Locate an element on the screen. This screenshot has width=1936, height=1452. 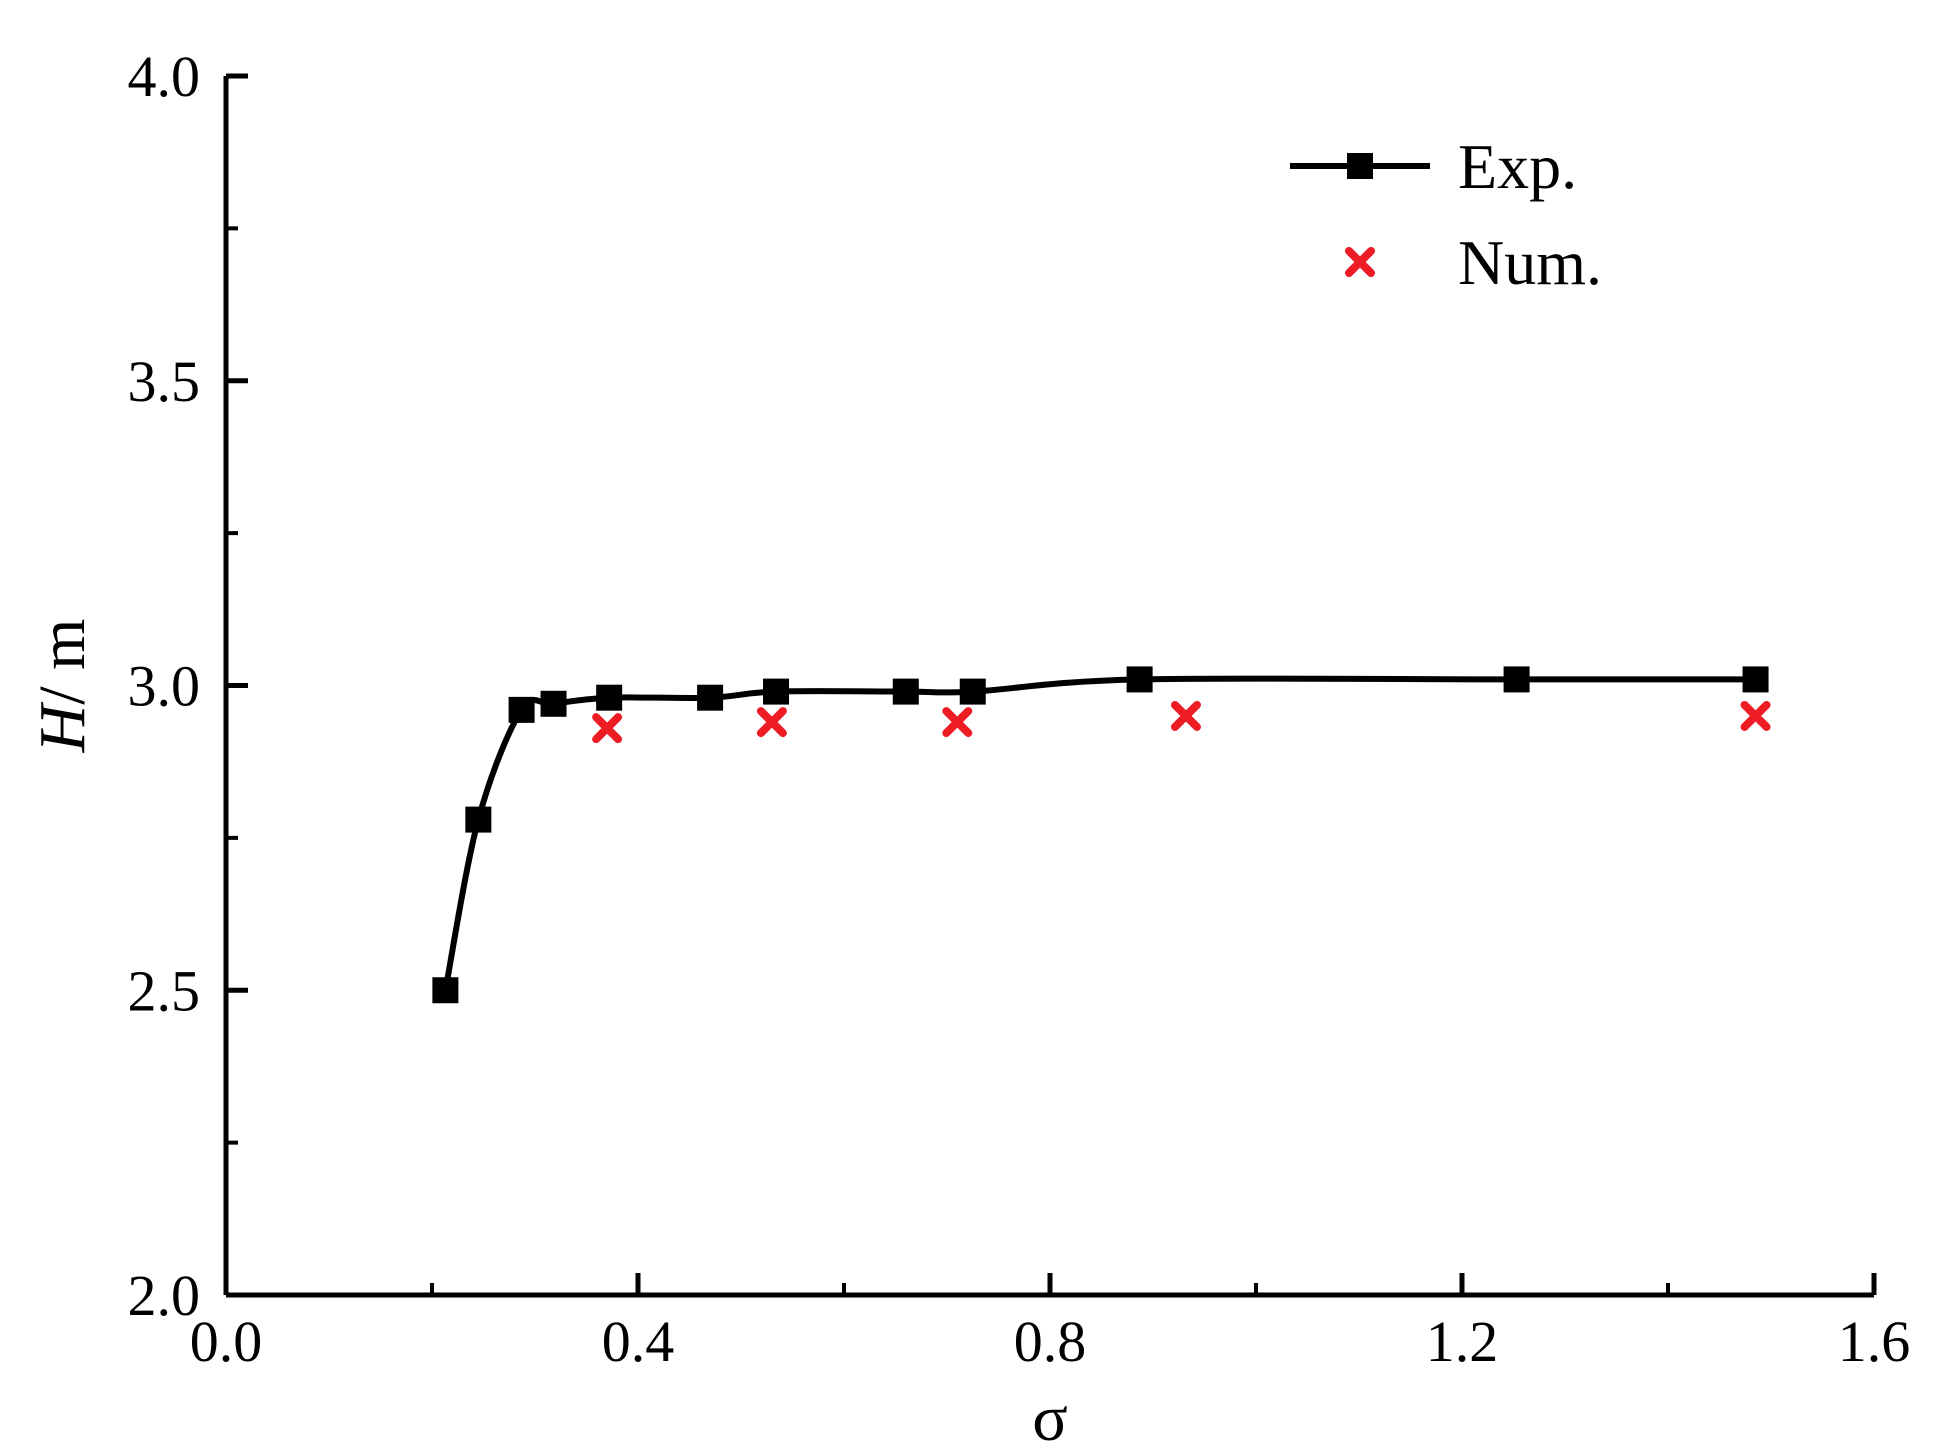
legend-x-swatch is located at coordinates (1360, 262).